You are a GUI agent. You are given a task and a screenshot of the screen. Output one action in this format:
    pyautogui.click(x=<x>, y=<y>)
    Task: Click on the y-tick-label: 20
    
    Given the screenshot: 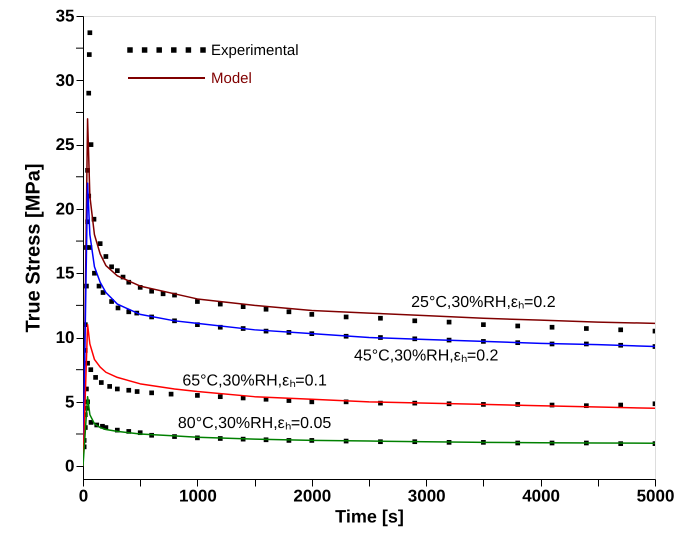 What is the action you would take?
    pyautogui.click(x=65, y=208)
    